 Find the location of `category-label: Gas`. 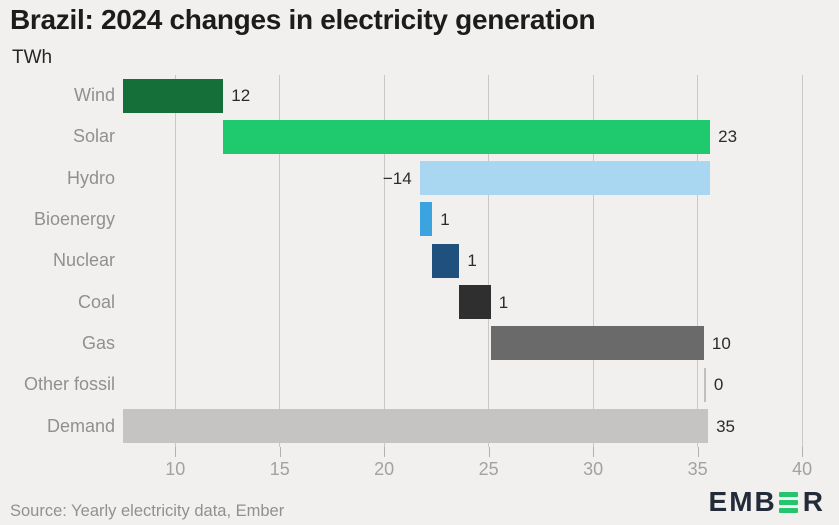

category-label: Gas is located at coordinates (98, 342).